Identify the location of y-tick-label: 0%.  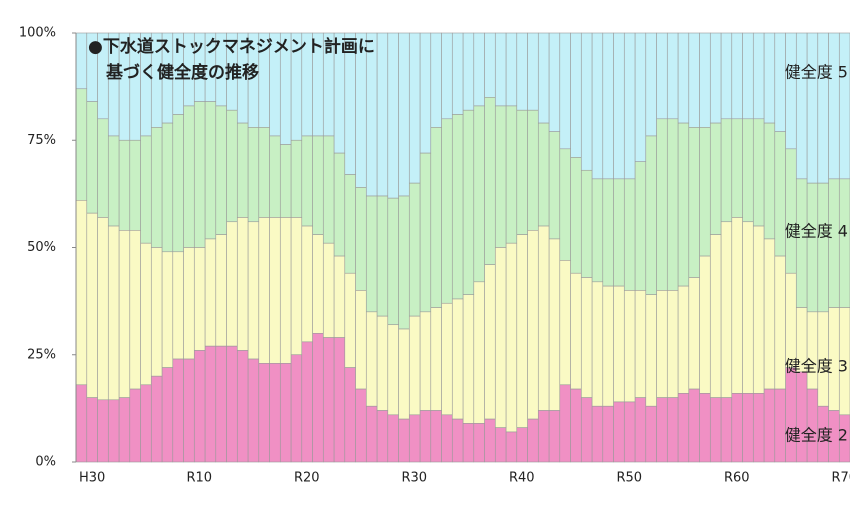
(45, 462).